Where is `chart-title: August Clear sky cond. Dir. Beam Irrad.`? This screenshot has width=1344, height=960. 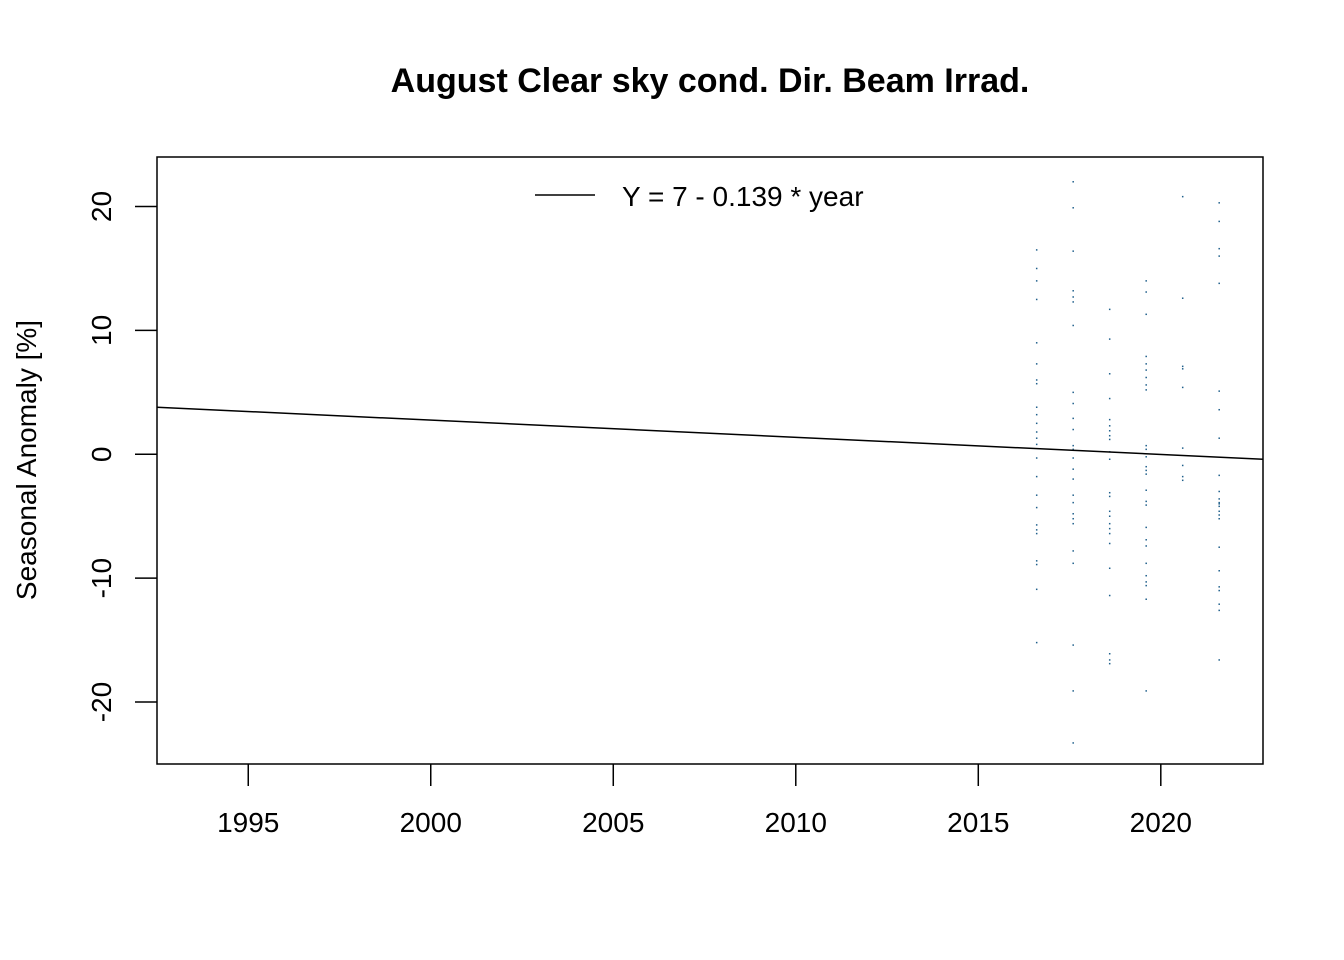
chart-title: August Clear sky cond. Dir. Beam Irrad. is located at coordinates (710, 81).